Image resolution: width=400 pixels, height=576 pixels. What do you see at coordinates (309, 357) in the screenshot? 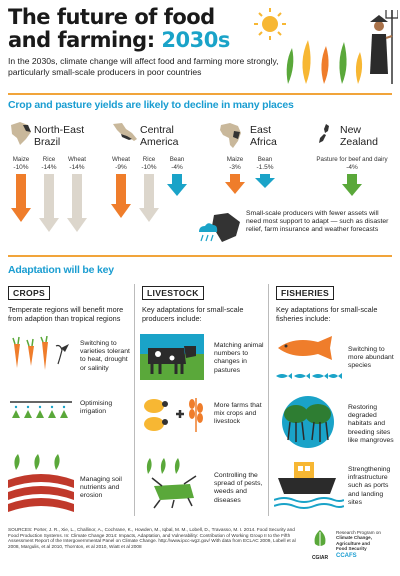
I see `fish-icon` at bounding box center [309, 357].